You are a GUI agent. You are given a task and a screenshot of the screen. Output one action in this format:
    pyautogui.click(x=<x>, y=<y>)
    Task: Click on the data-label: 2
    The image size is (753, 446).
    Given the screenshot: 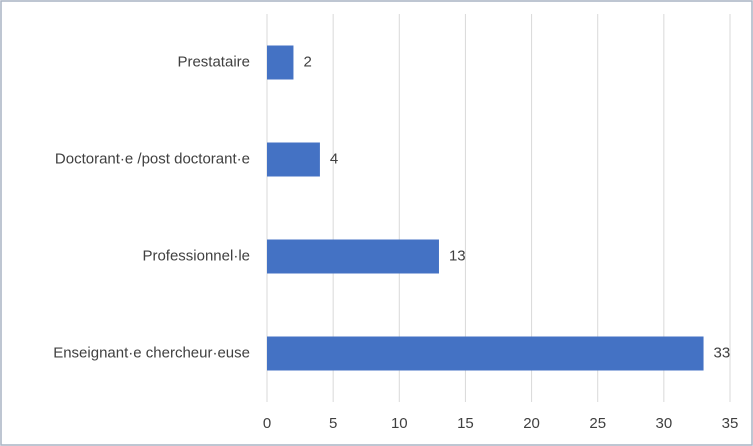 What is the action you would take?
    pyautogui.click(x=307, y=61)
    